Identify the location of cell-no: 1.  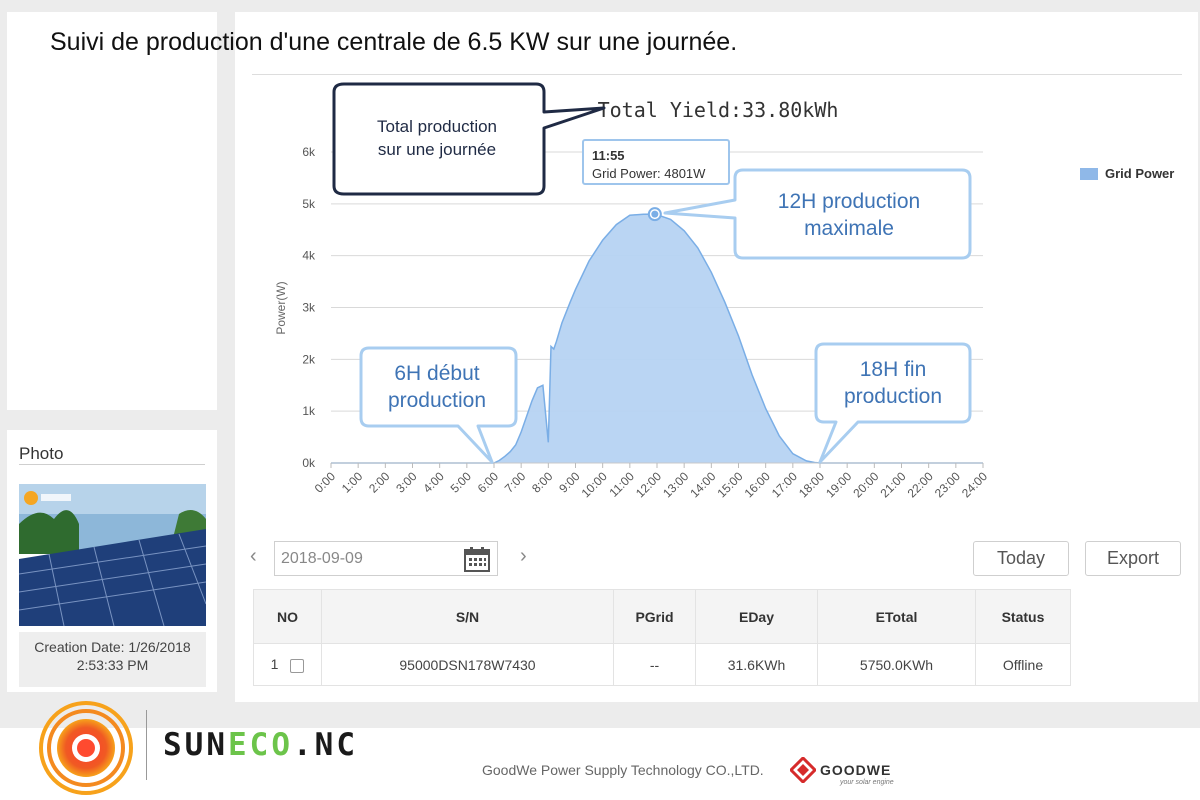
(287, 664).